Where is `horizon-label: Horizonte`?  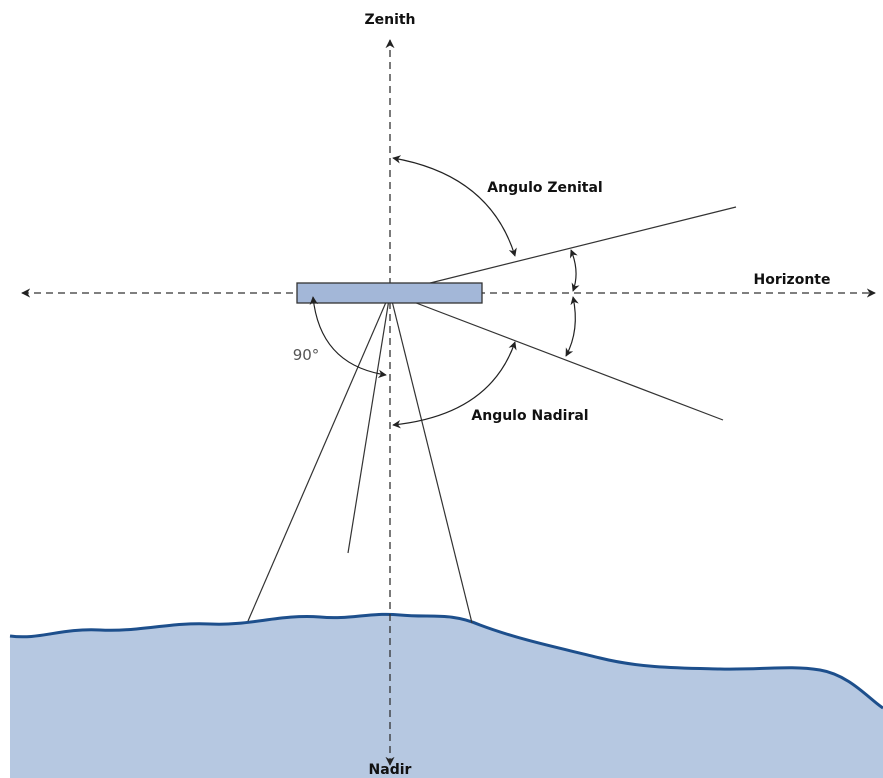
horizon-label: Horizonte is located at coordinates (792, 280).